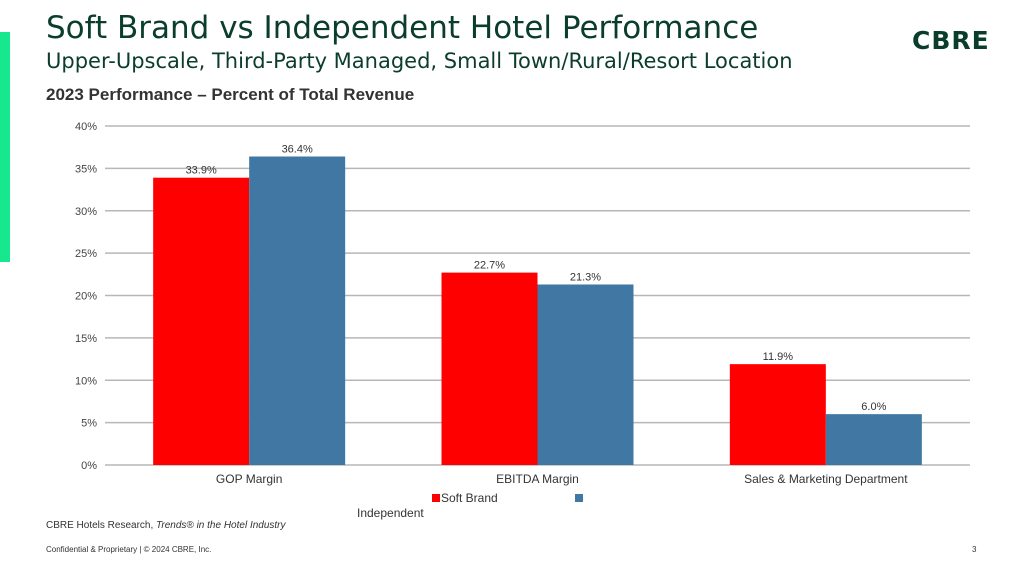 The width and height of the screenshot is (1024, 576). Describe the element at coordinates (585, 277) in the screenshot. I see `data-label: 21.3%` at that location.